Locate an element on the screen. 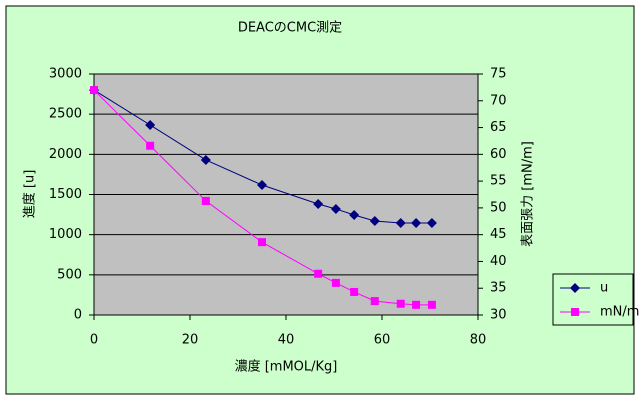 Image resolution: width=640 pixels, height=400 pixels. y-tick-label: 2500 is located at coordinates (65, 114).